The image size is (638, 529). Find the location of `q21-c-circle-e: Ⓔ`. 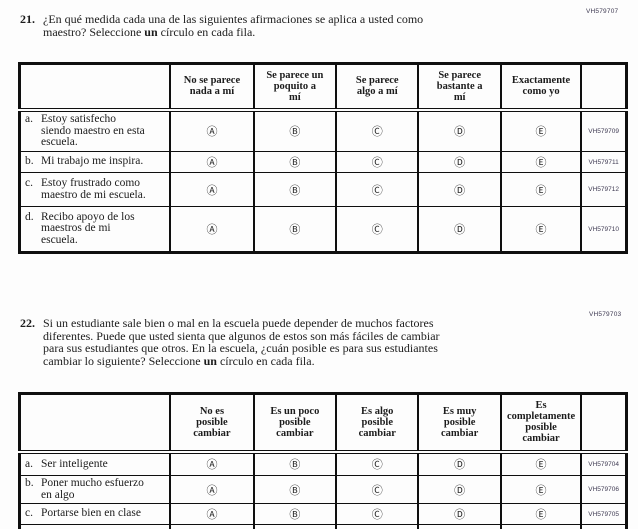

q21-c-circle-e: Ⓔ is located at coordinates (541, 190).